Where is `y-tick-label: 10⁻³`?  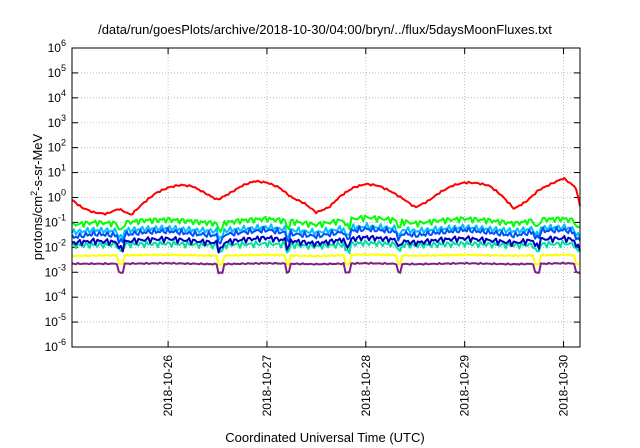 y-tick-label: 10⁻³ is located at coordinates (55, 270).